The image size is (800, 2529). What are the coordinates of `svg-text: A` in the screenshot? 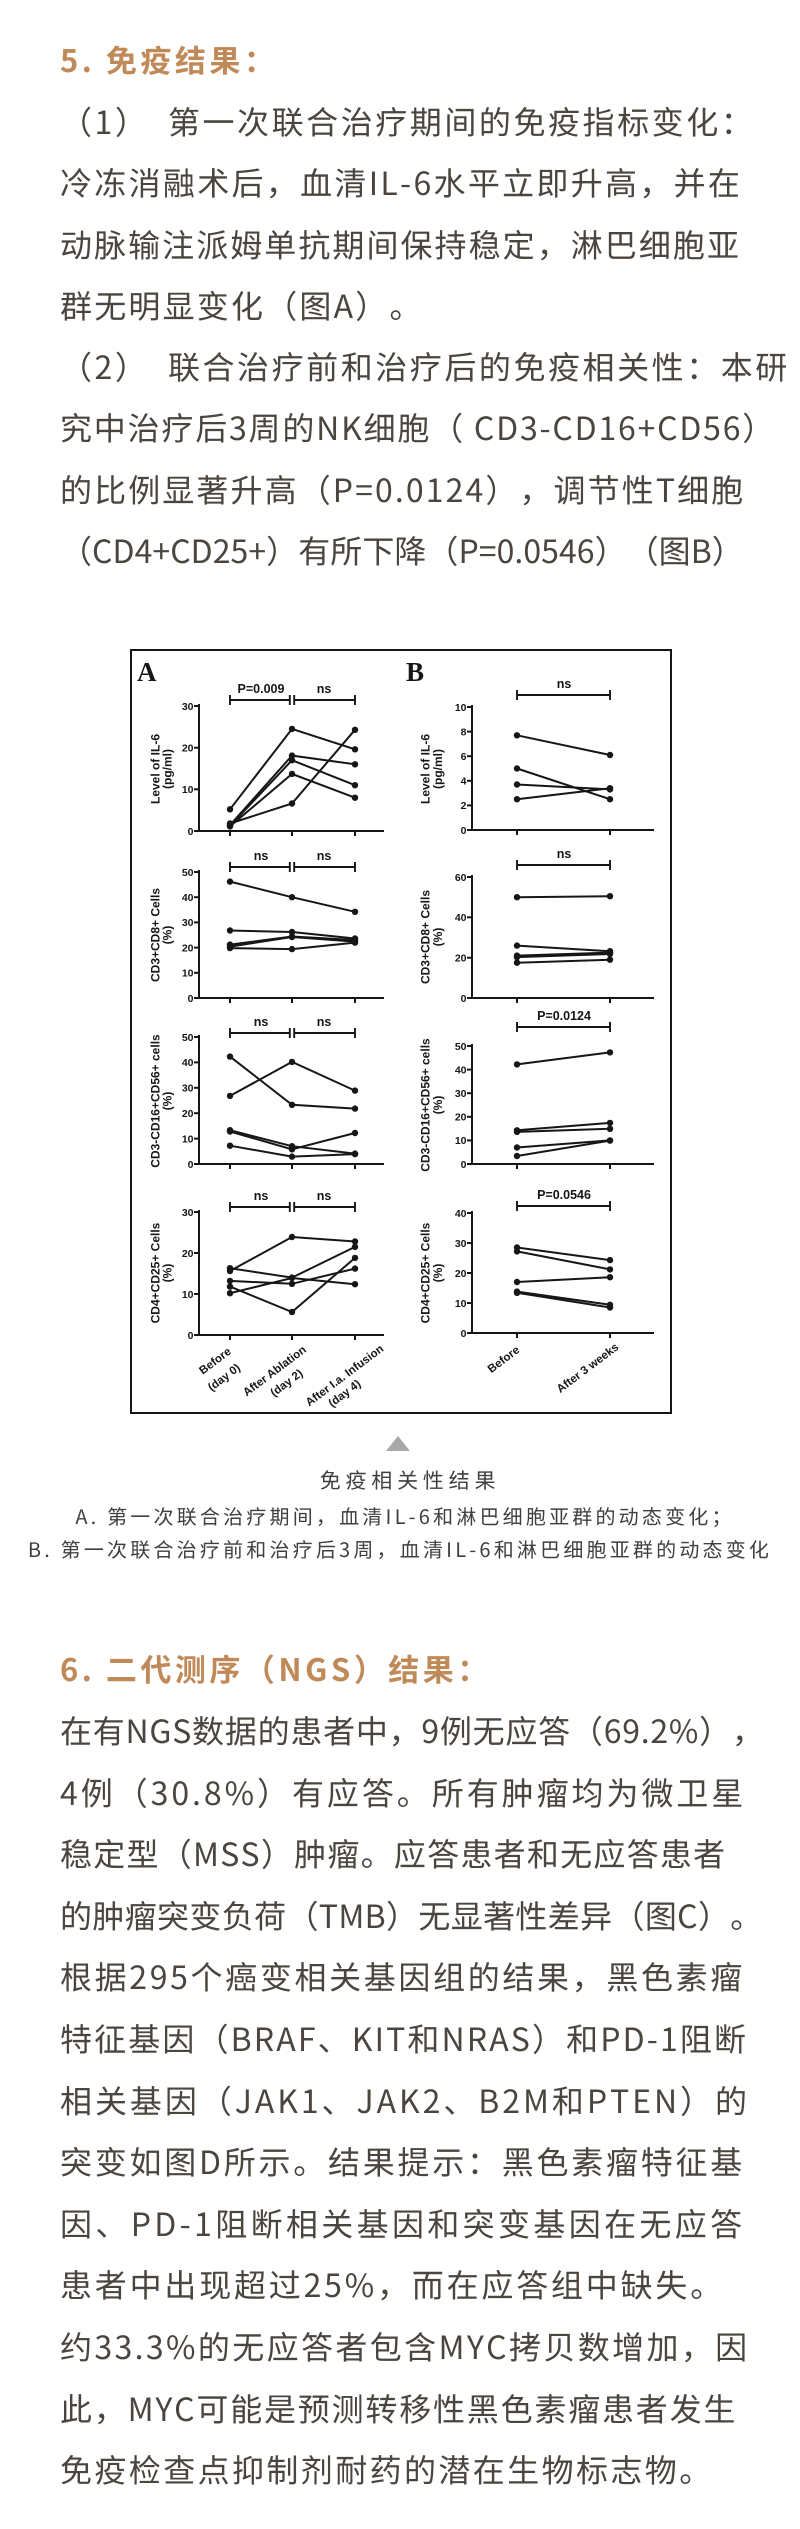 It's located at (147, 672).